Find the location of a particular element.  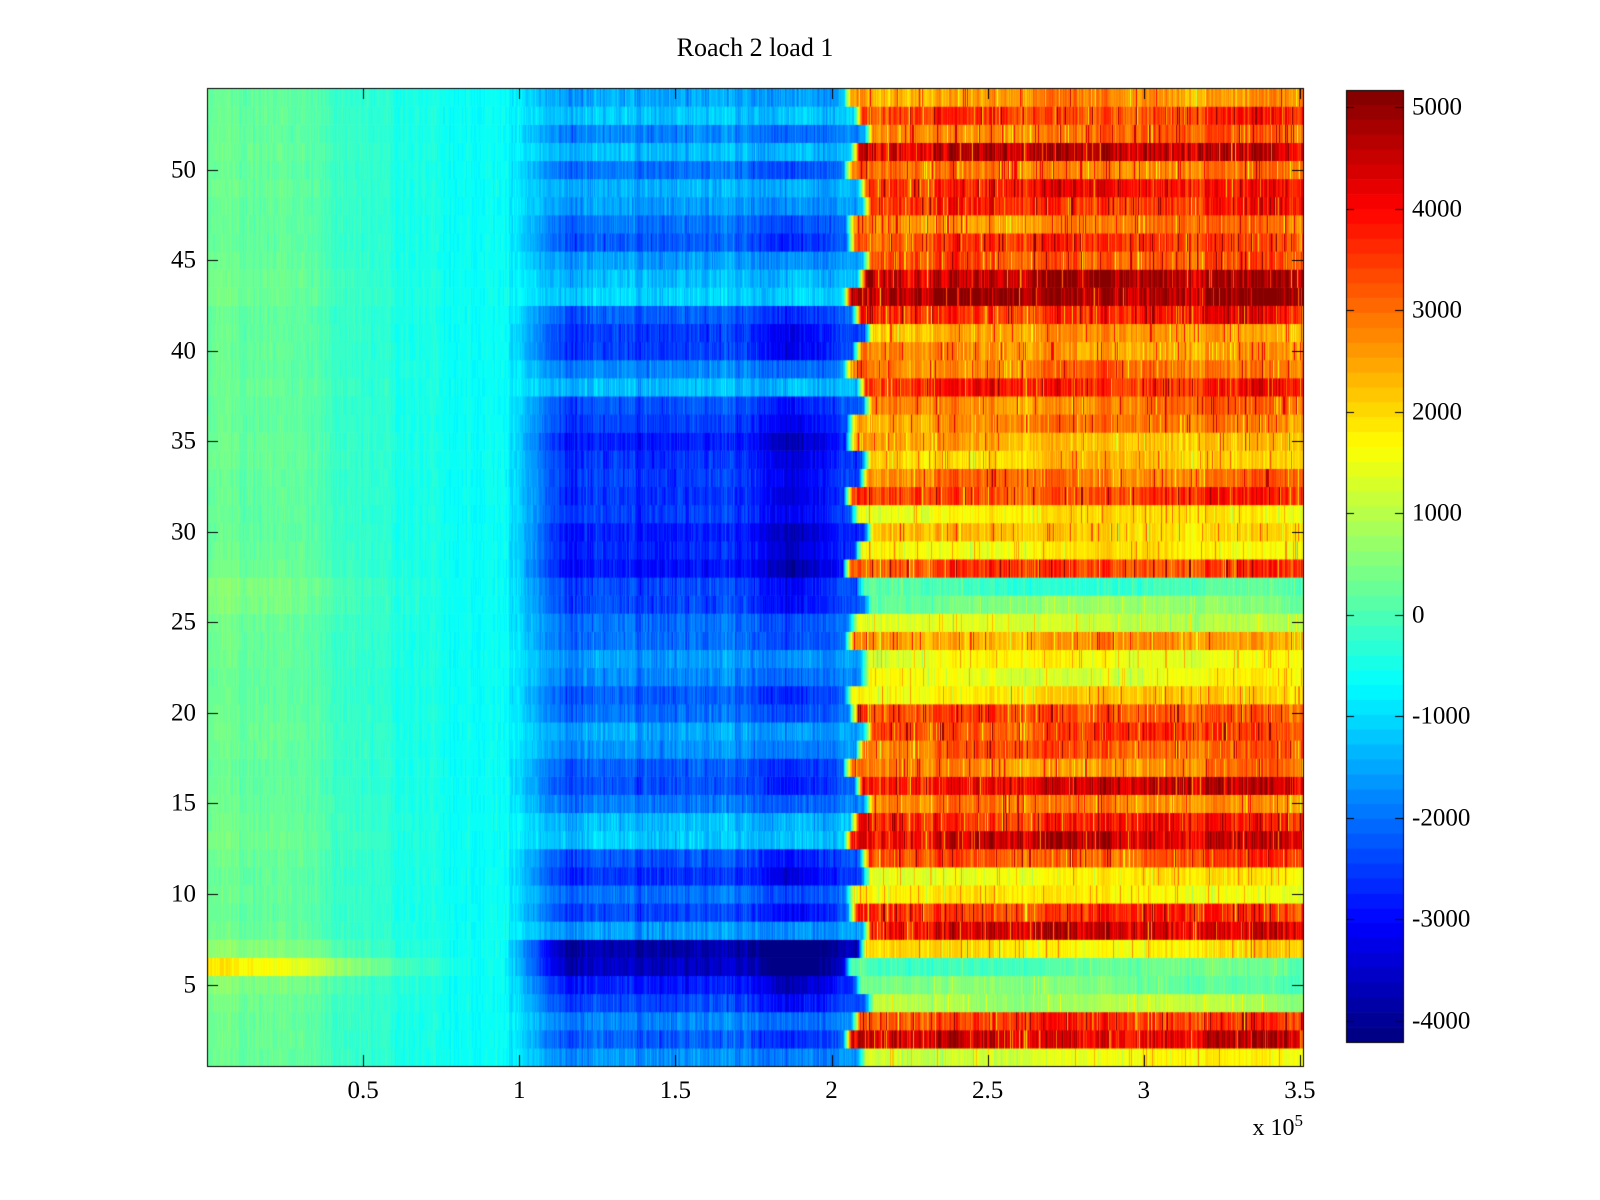

colorbar-tick-label: 0 is located at coordinates (1418, 615).